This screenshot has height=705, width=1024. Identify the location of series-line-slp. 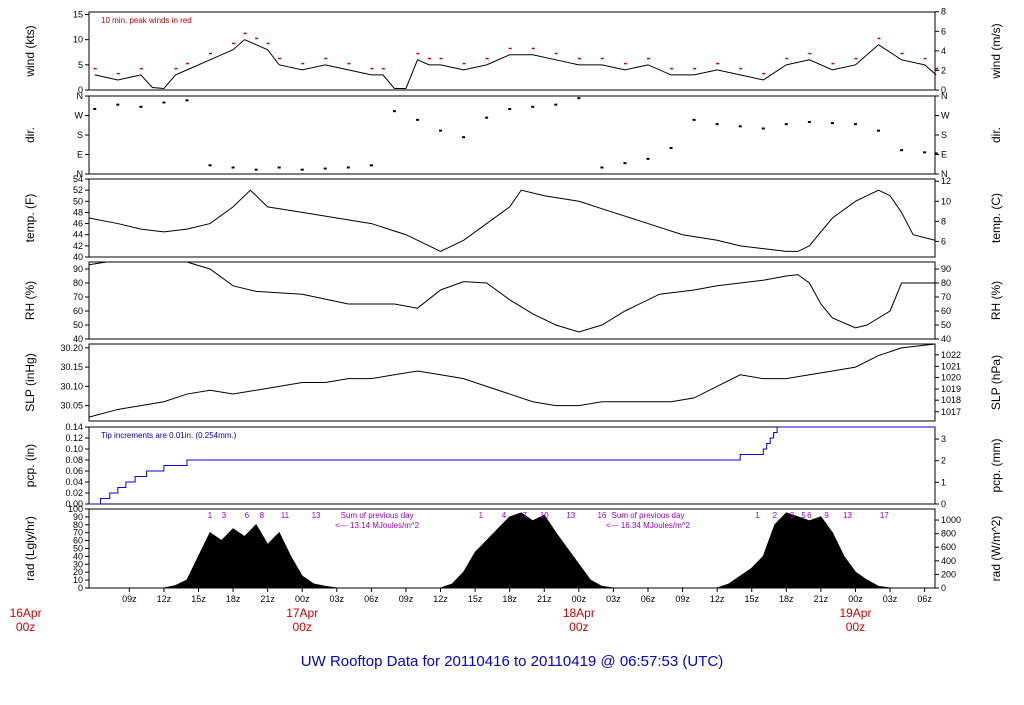
(512, 380).